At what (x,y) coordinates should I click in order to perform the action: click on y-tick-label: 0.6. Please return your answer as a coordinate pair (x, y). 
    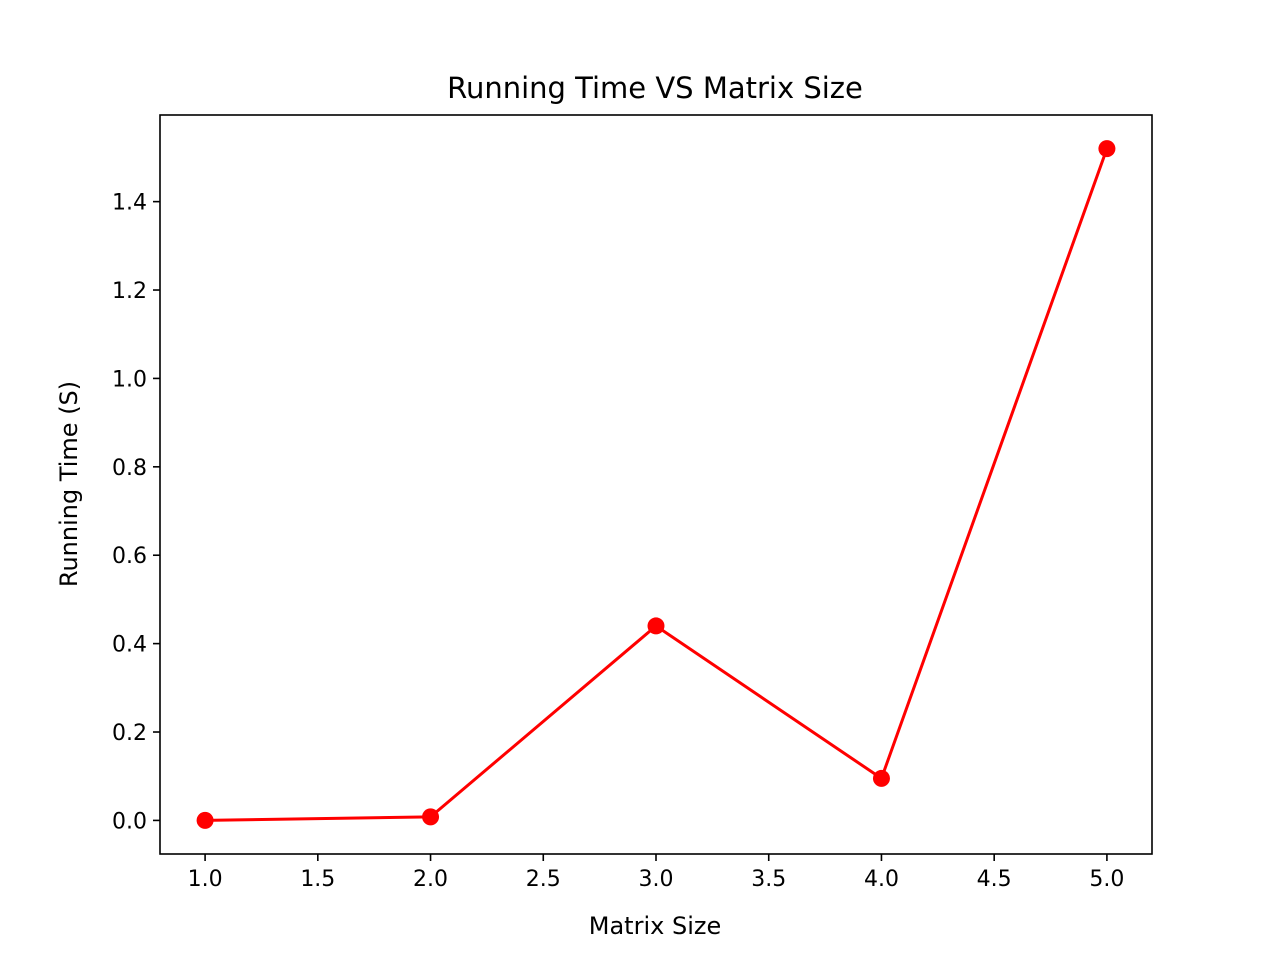
    Looking at the image, I should click on (129, 556).